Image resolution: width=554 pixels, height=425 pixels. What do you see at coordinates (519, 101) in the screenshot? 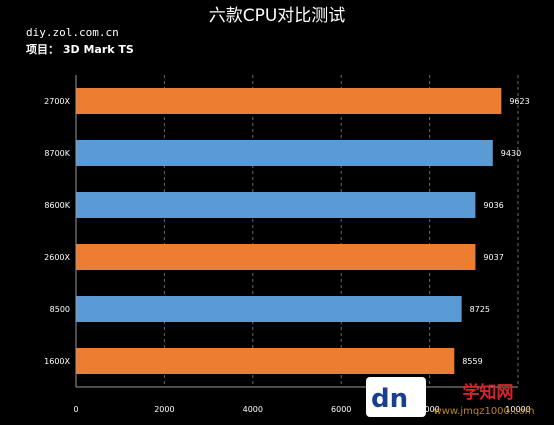
I see `value-label: 9623` at bounding box center [519, 101].